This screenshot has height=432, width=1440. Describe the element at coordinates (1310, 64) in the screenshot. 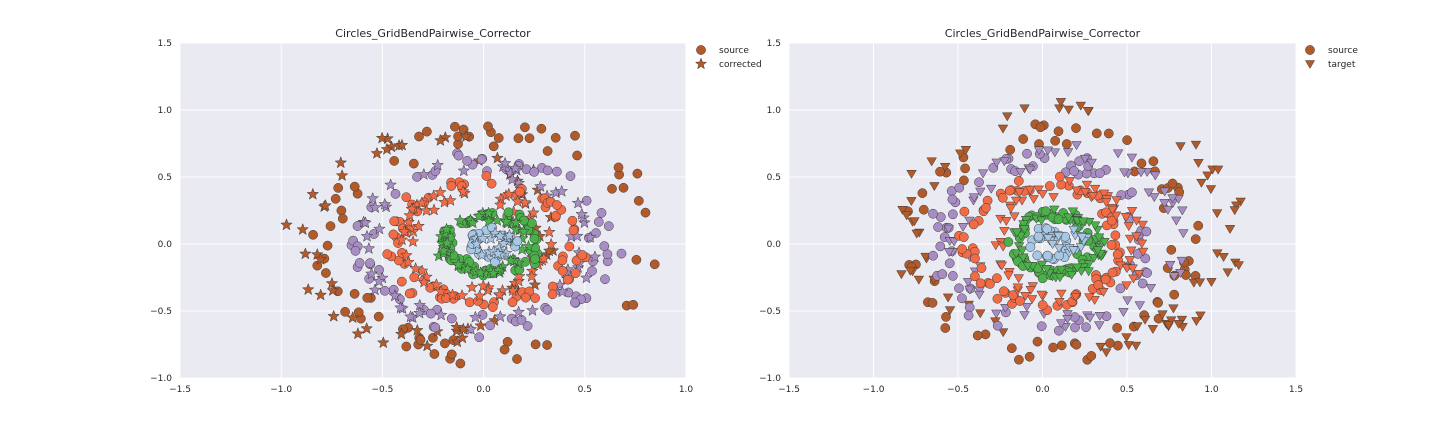

I see `legend-marker-target` at that location.